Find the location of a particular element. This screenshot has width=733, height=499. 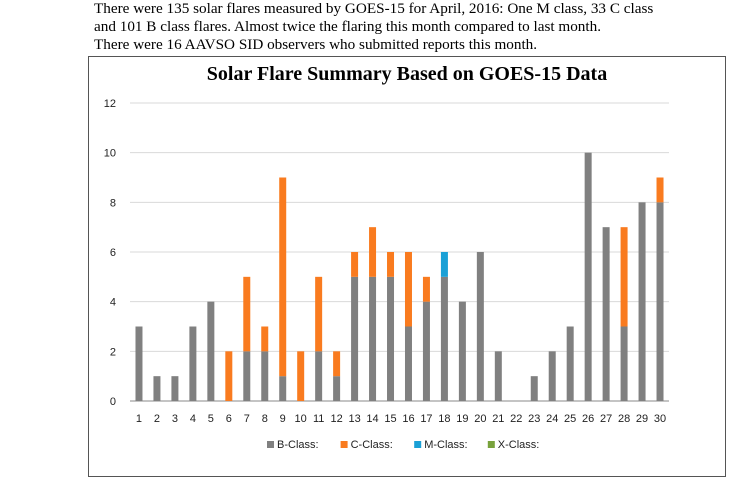

x-tick-label: 20 is located at coordinates (480, 419).